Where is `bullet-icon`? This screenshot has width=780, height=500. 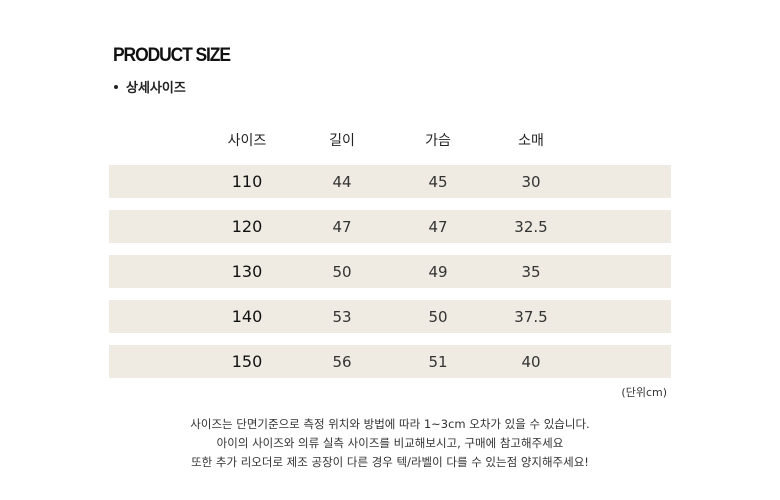
bullet-icon is located at coordinates (116, 86).